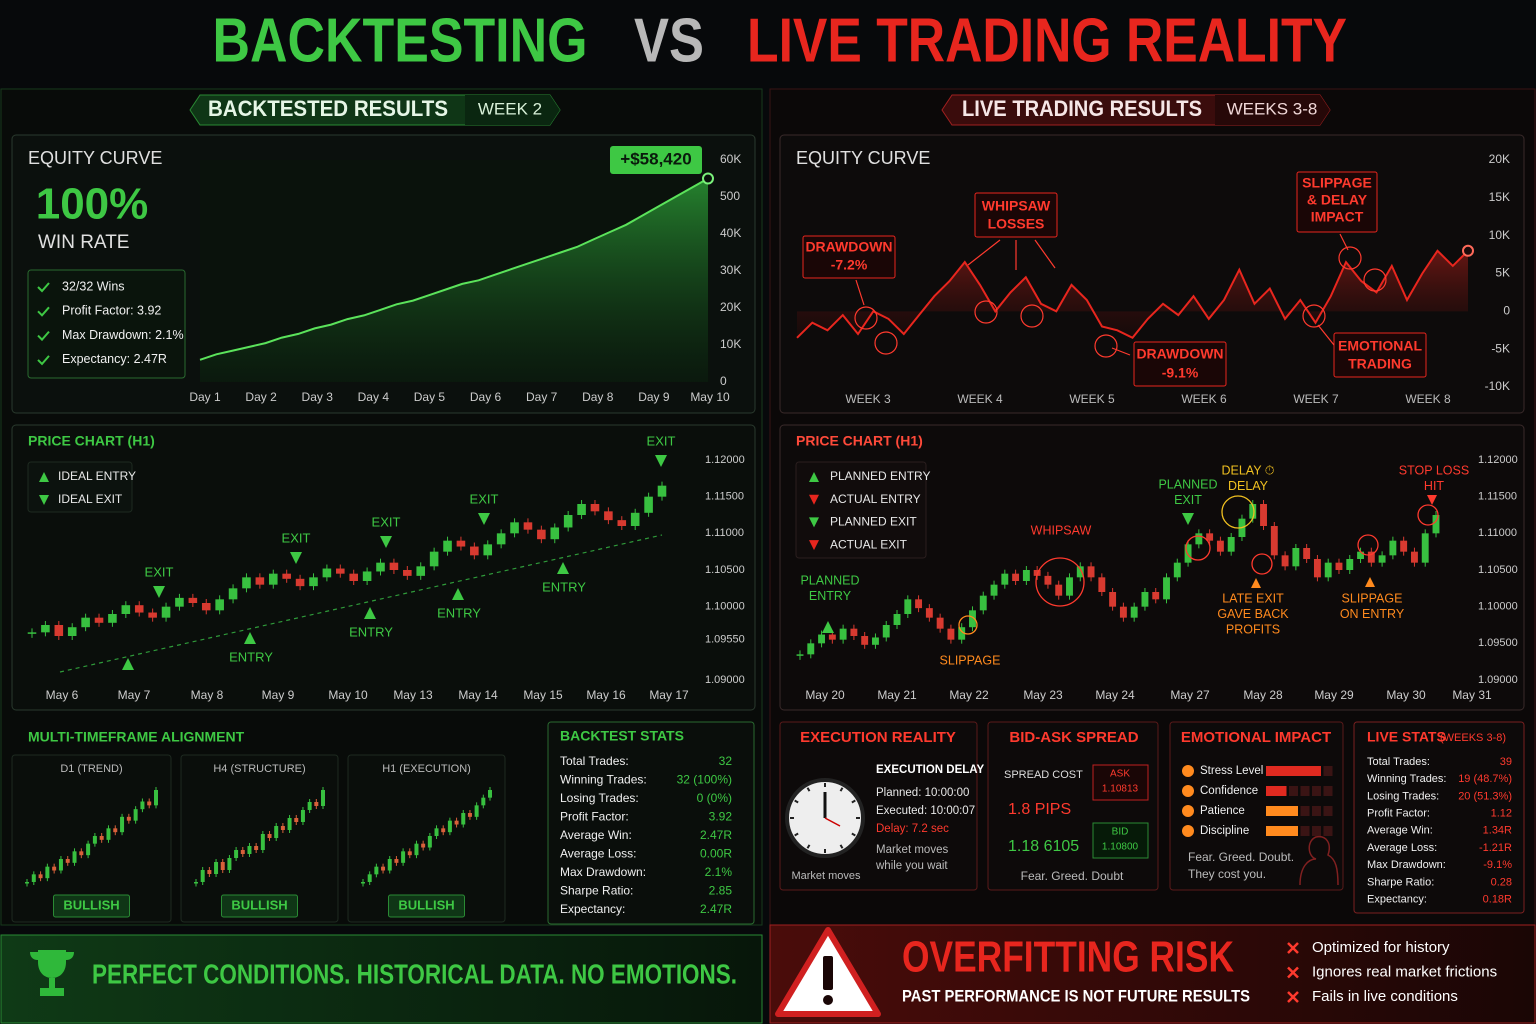  I want to click on stat-value: 0.18R, so click(1497, 900).